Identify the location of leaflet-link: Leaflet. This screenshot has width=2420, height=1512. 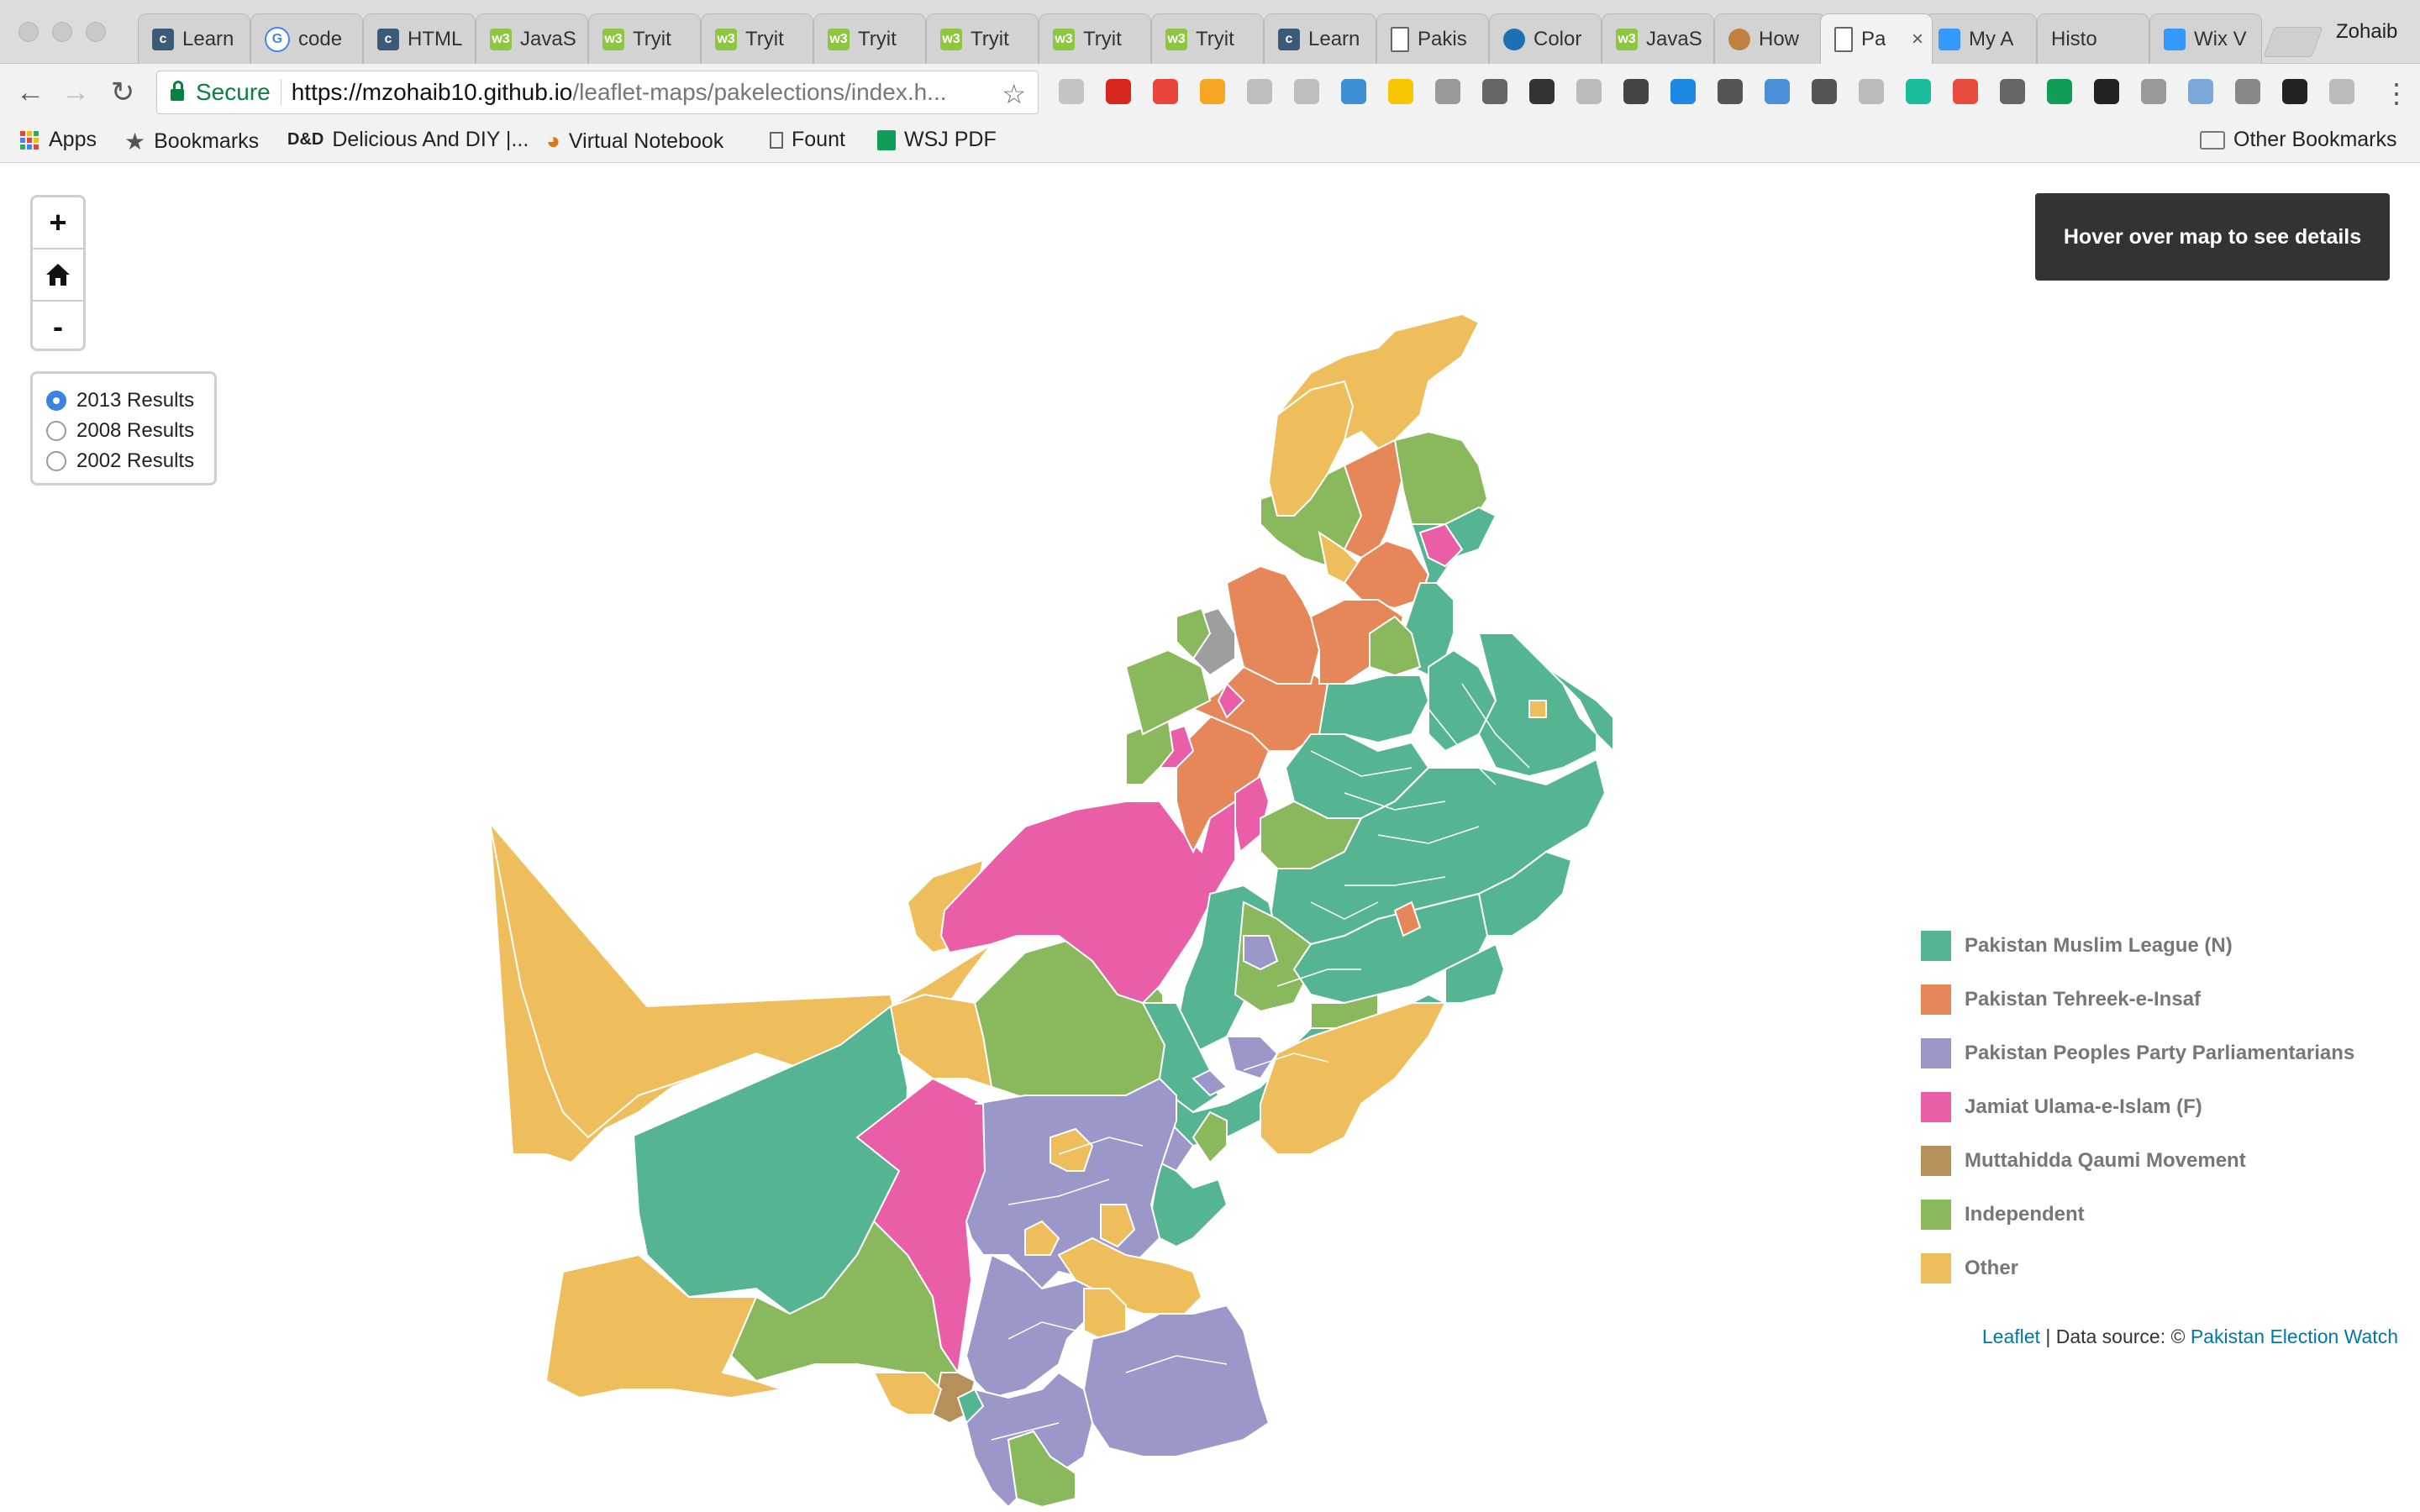
(2010, 1336).